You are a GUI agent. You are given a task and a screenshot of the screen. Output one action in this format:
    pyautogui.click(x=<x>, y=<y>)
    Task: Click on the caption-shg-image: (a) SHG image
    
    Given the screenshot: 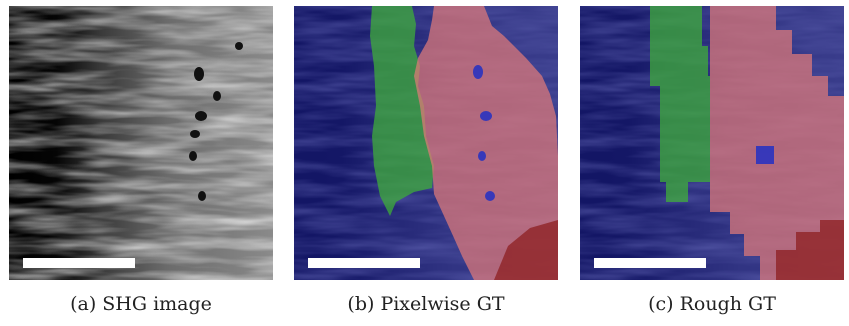 What is the action you would take?
    pyautogui.click(x=141, y=304)
    